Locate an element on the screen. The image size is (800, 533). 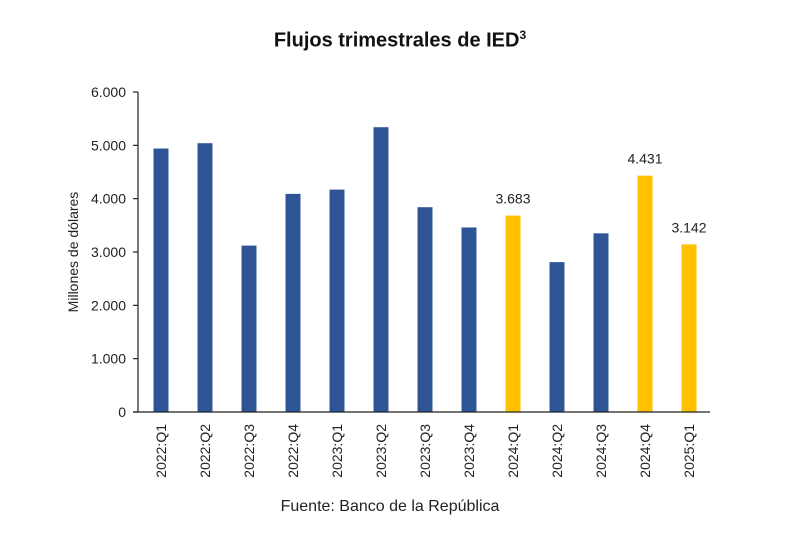
x-tick-label: 2022:Q2 is located at coordinates (205, 451).